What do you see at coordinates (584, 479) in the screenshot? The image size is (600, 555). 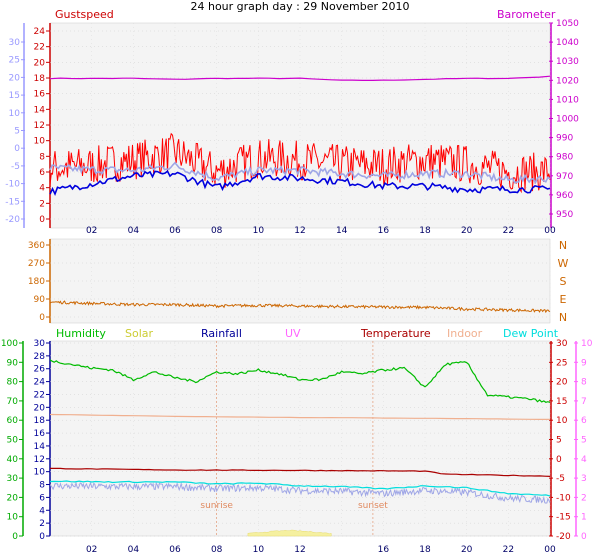 I see `panel3-right-uv-tick-label: 3` at bounding box center [584, 479].